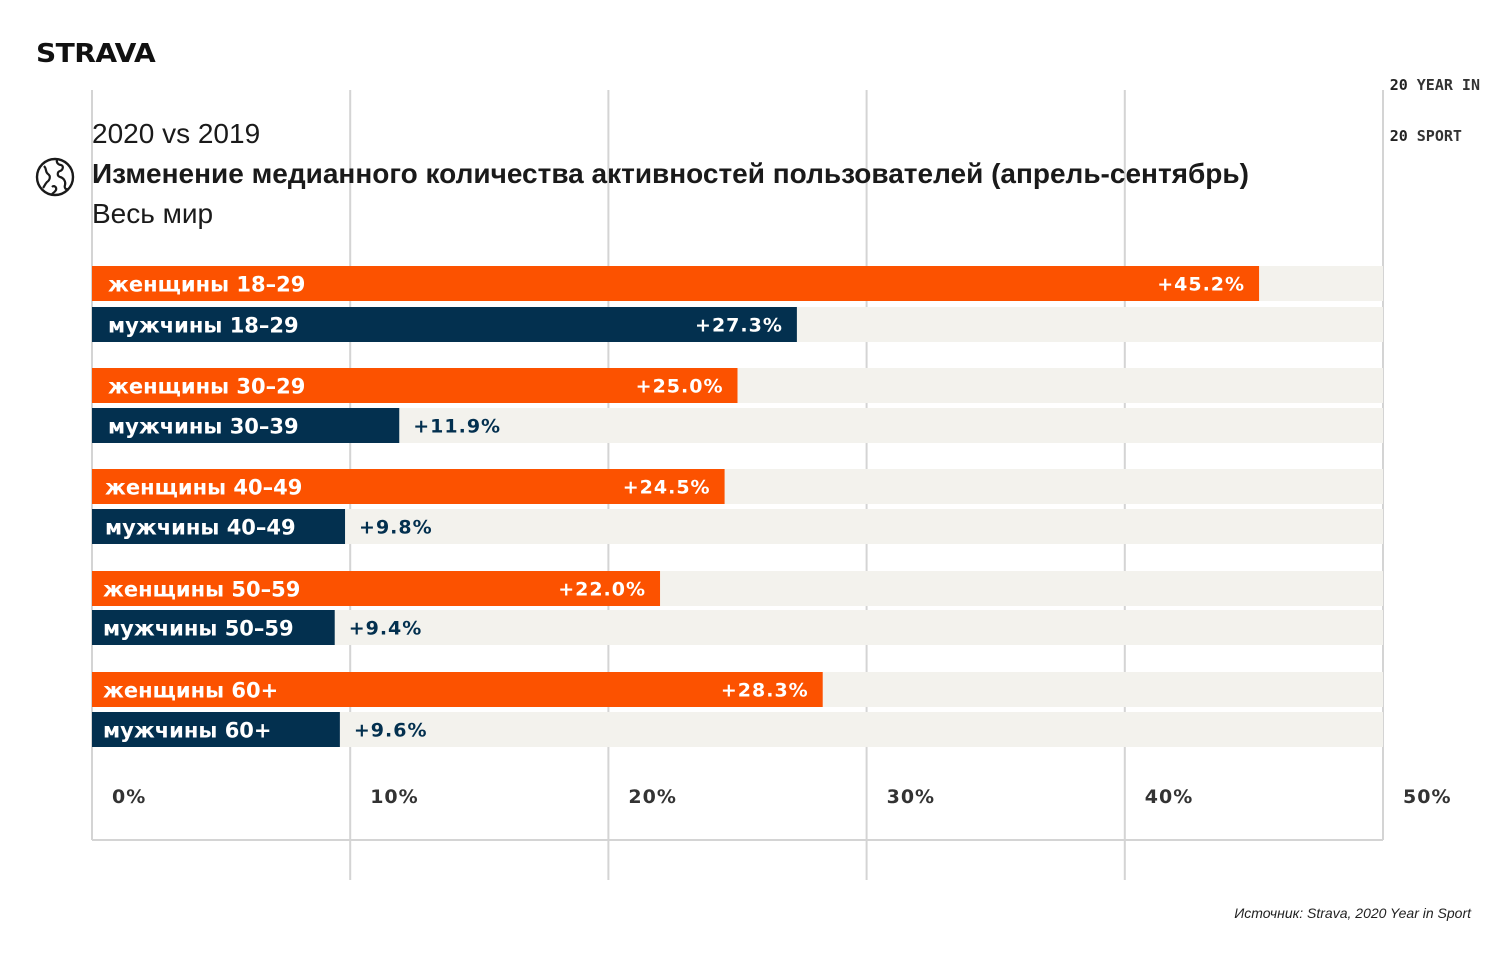 This screenshot has height=966, width=1500. Describe the element at coordinates (1427, 797) in the screenshot. I see `x-tick-label: 50%` at that location.